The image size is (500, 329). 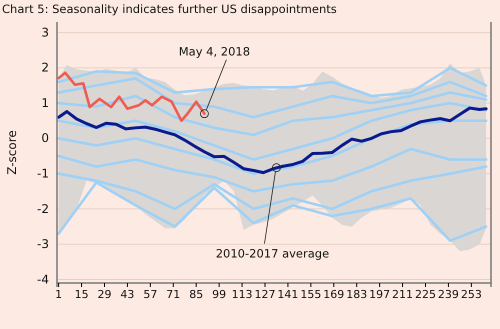 What do you see at coordinates (169, 9) in the screenshot?
I see `chart-title: Chart 5: Seasonality indicates further US disappointments` at bounding box center [169, 9].